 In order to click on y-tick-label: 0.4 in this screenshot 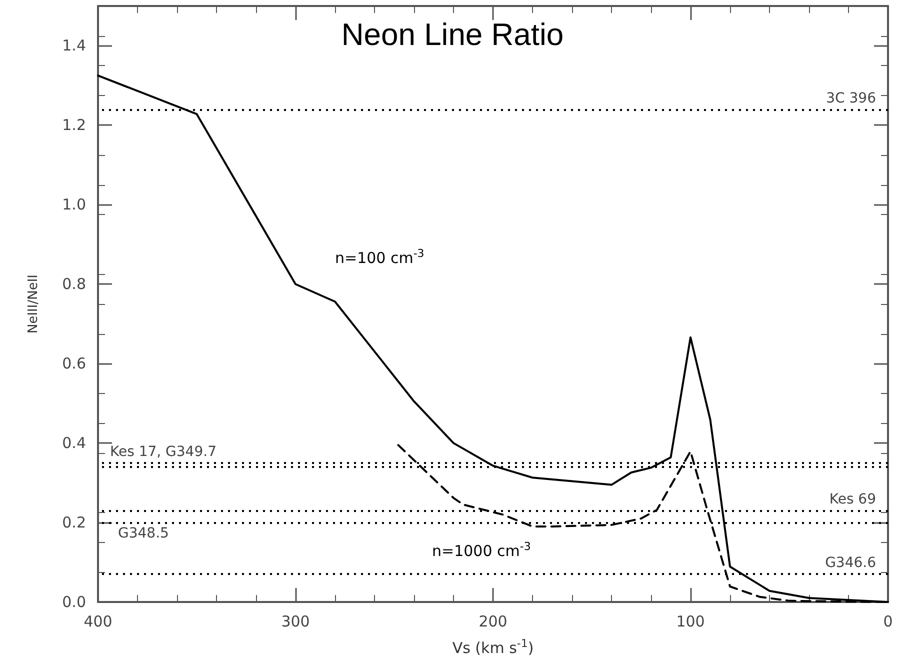, I will do `click(74, 443)`.